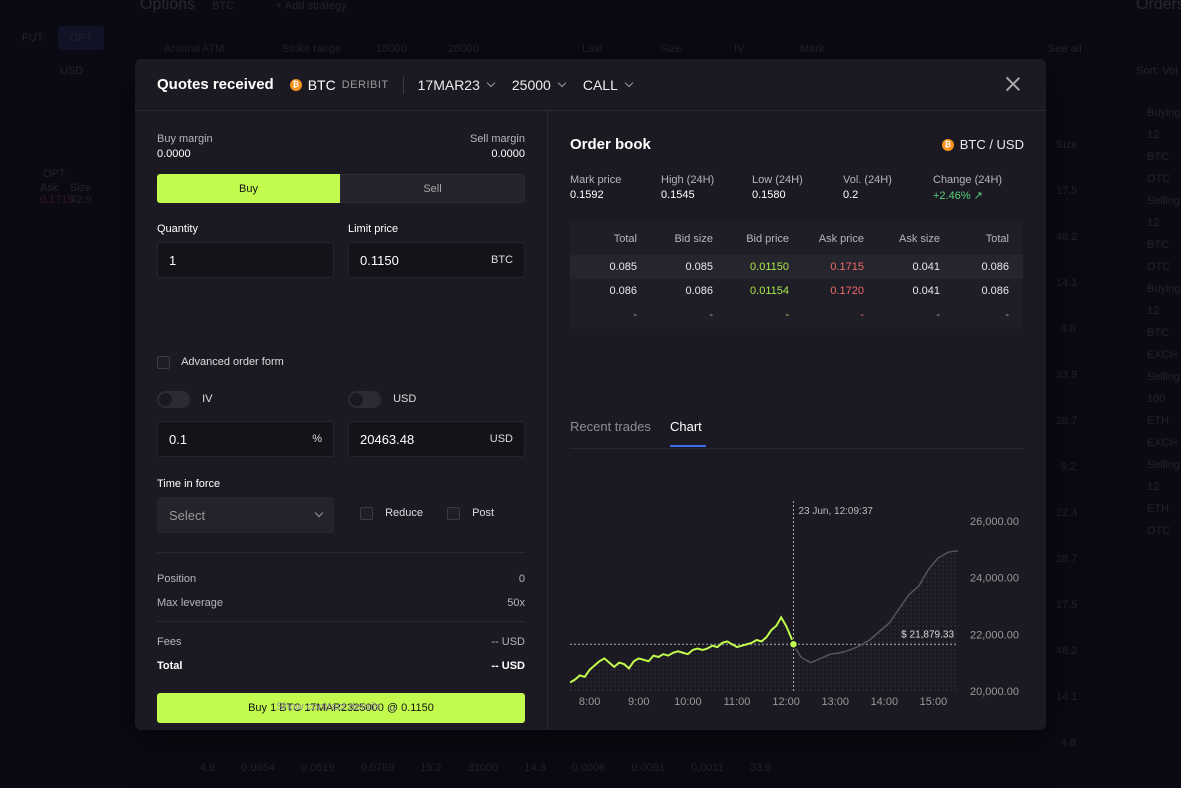  Describe the element at coordinates (682, 649) in the screenshot. I see `series-line-highlight` at that location.